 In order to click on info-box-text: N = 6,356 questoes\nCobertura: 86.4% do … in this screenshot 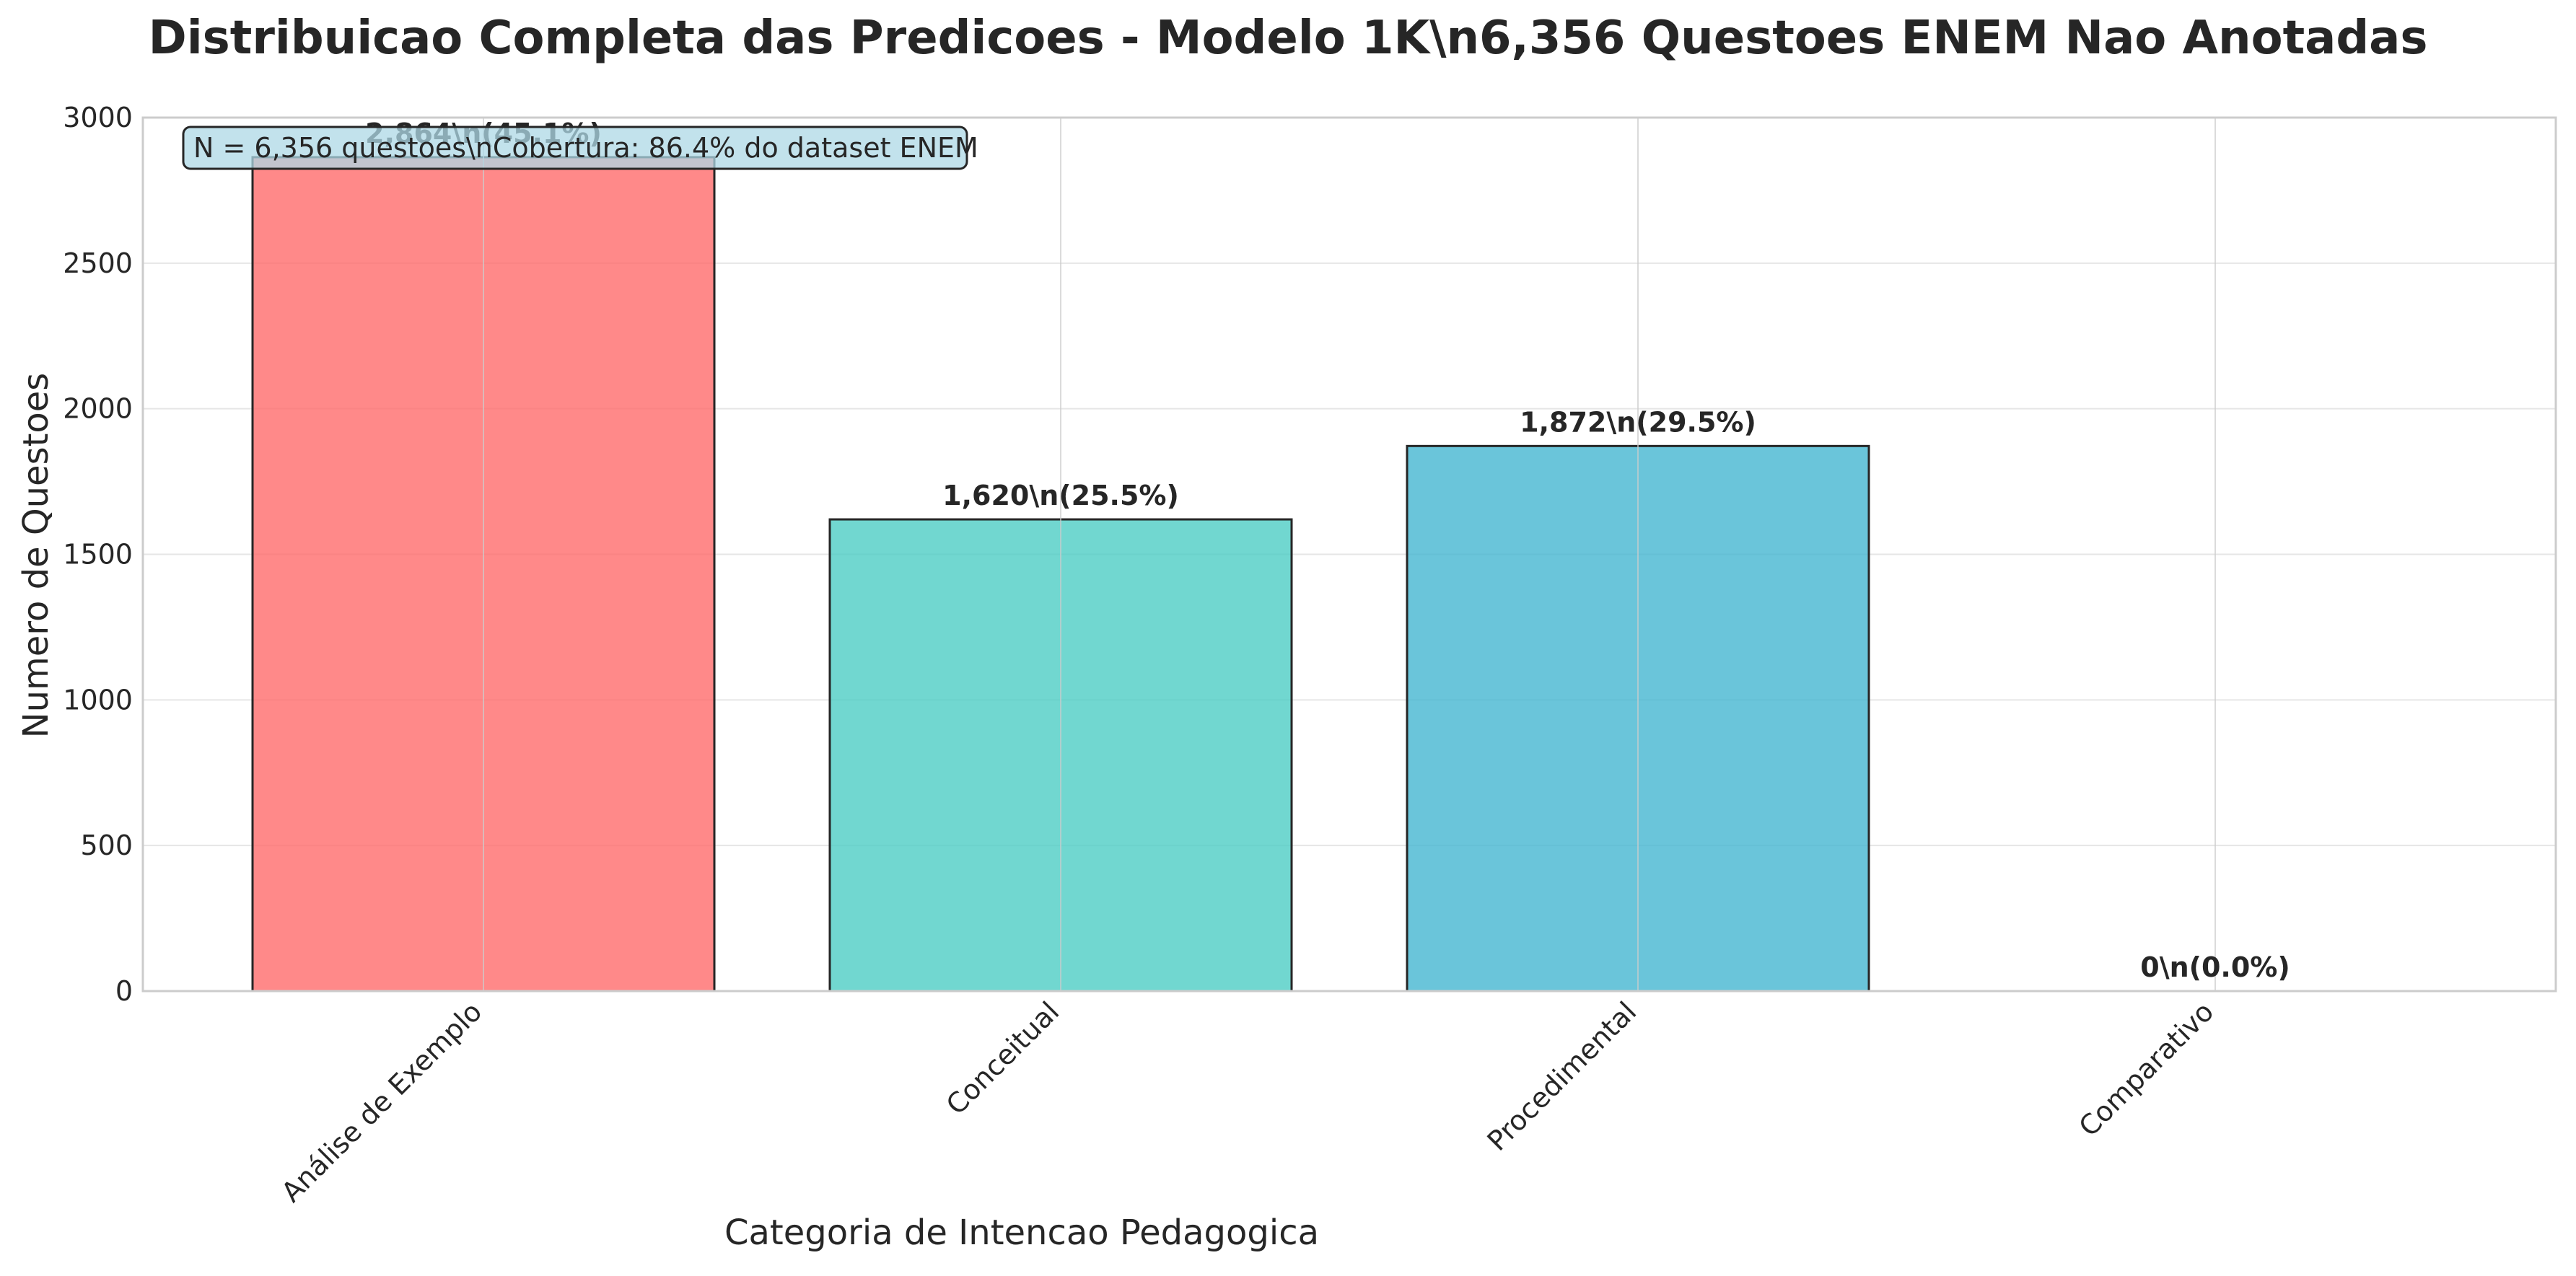, I will do `click(585, 148)`.